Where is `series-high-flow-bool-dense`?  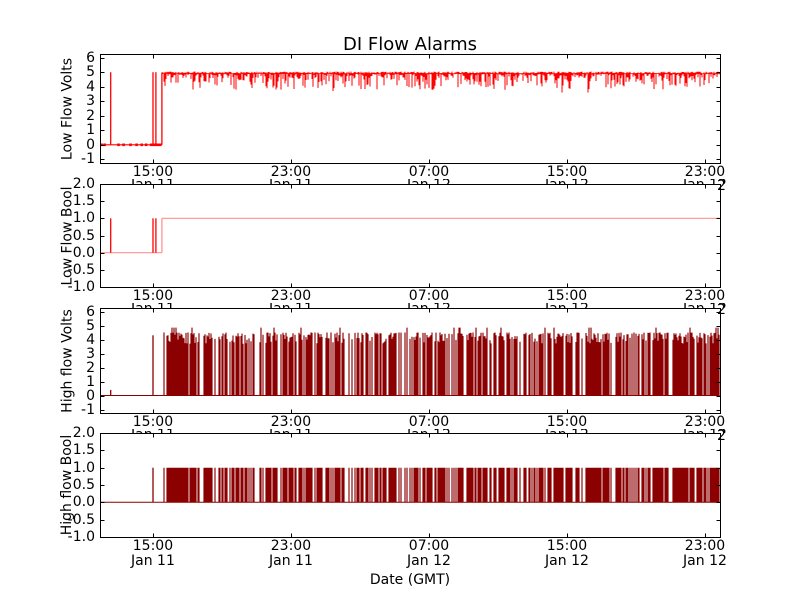 series-high-flow-bool-dense is located at coordinates (441, 485).